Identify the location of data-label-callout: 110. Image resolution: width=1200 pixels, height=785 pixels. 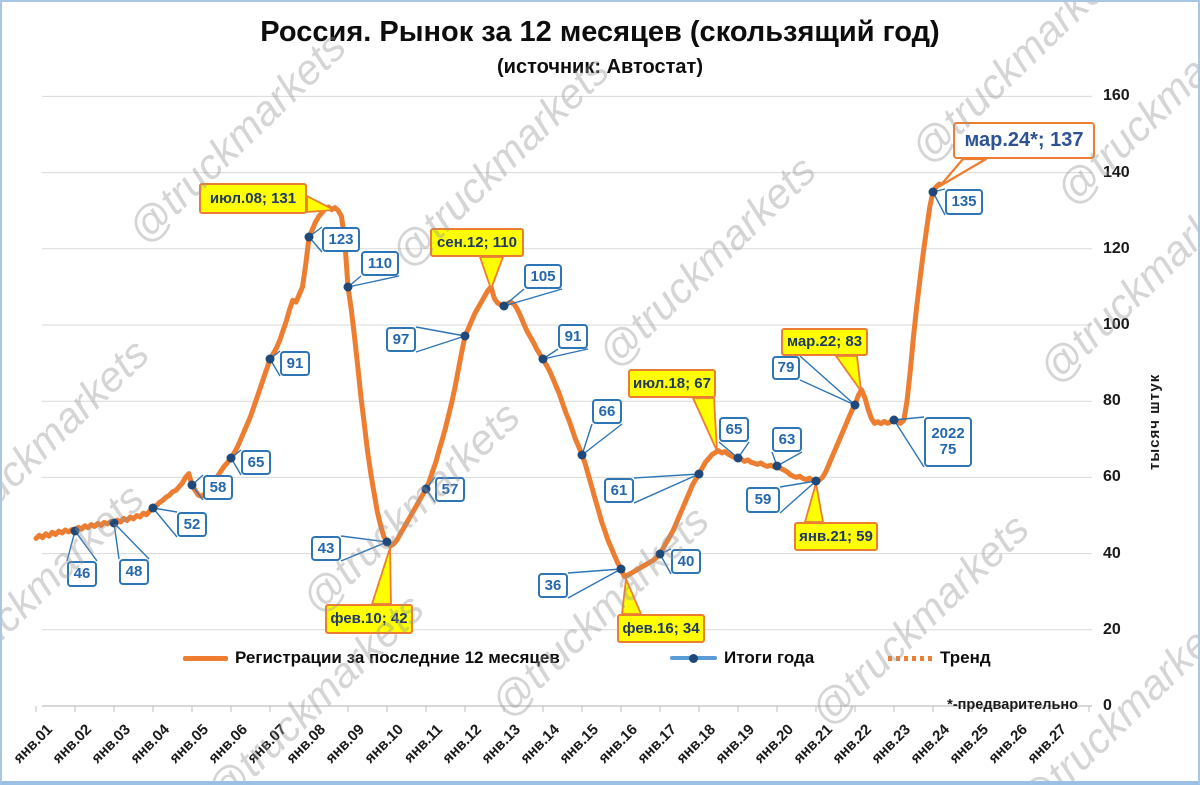
(380, 263).